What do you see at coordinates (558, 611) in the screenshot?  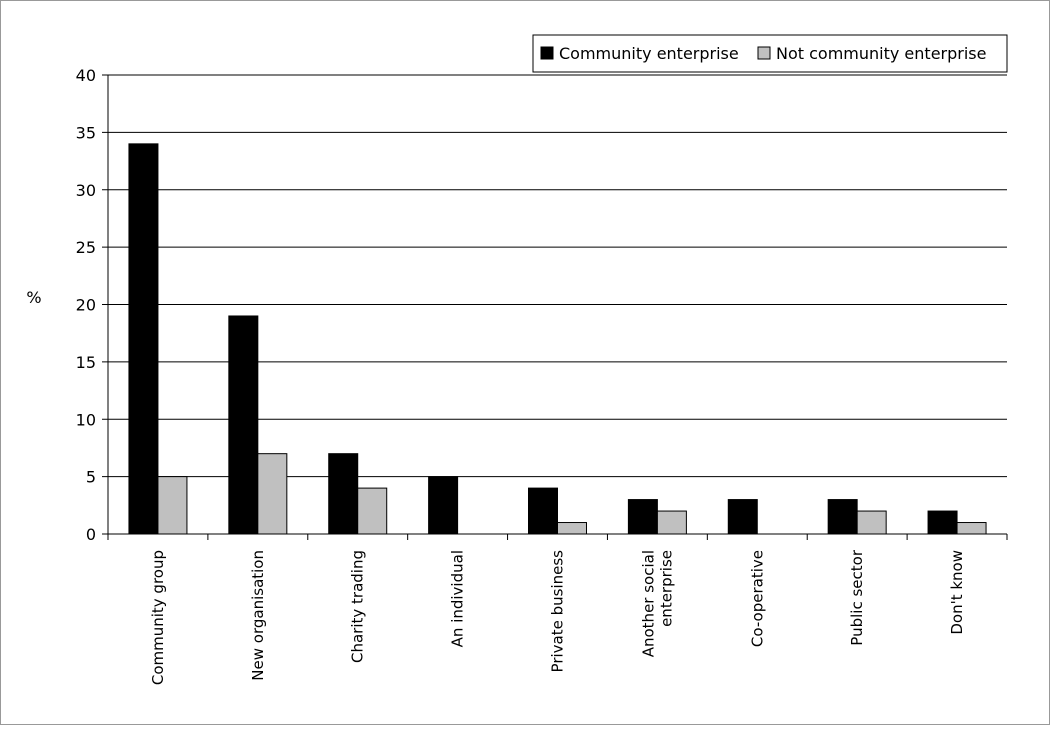 I see `x-category-label: Private business` at bounding box center [558, 611].